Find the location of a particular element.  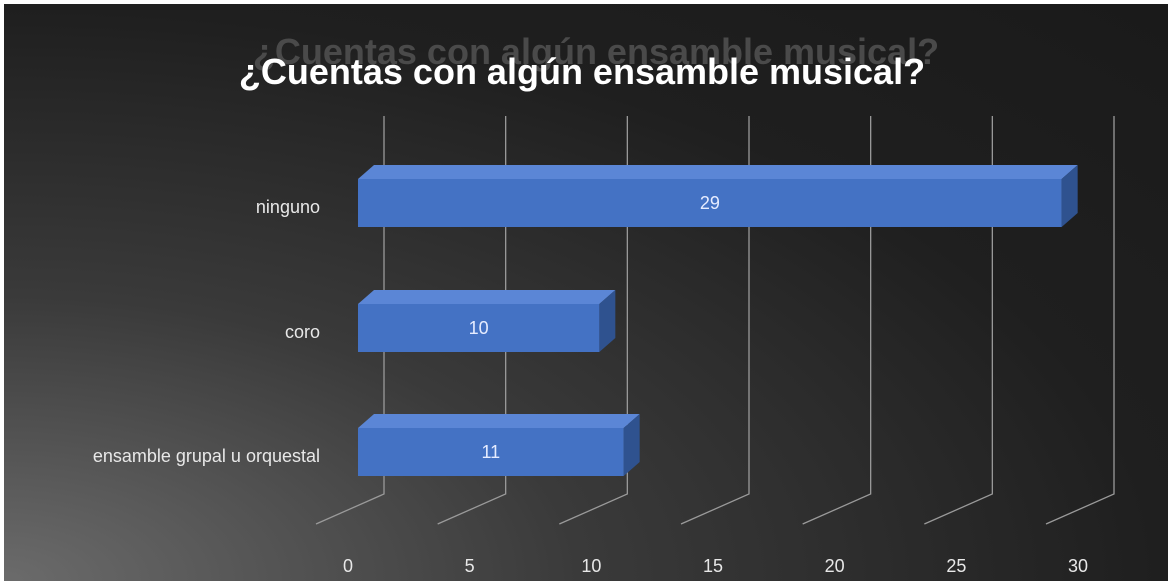

data-label-ensamble-grupal-u-orquestal: 11 is located at coordinates (490, 452).